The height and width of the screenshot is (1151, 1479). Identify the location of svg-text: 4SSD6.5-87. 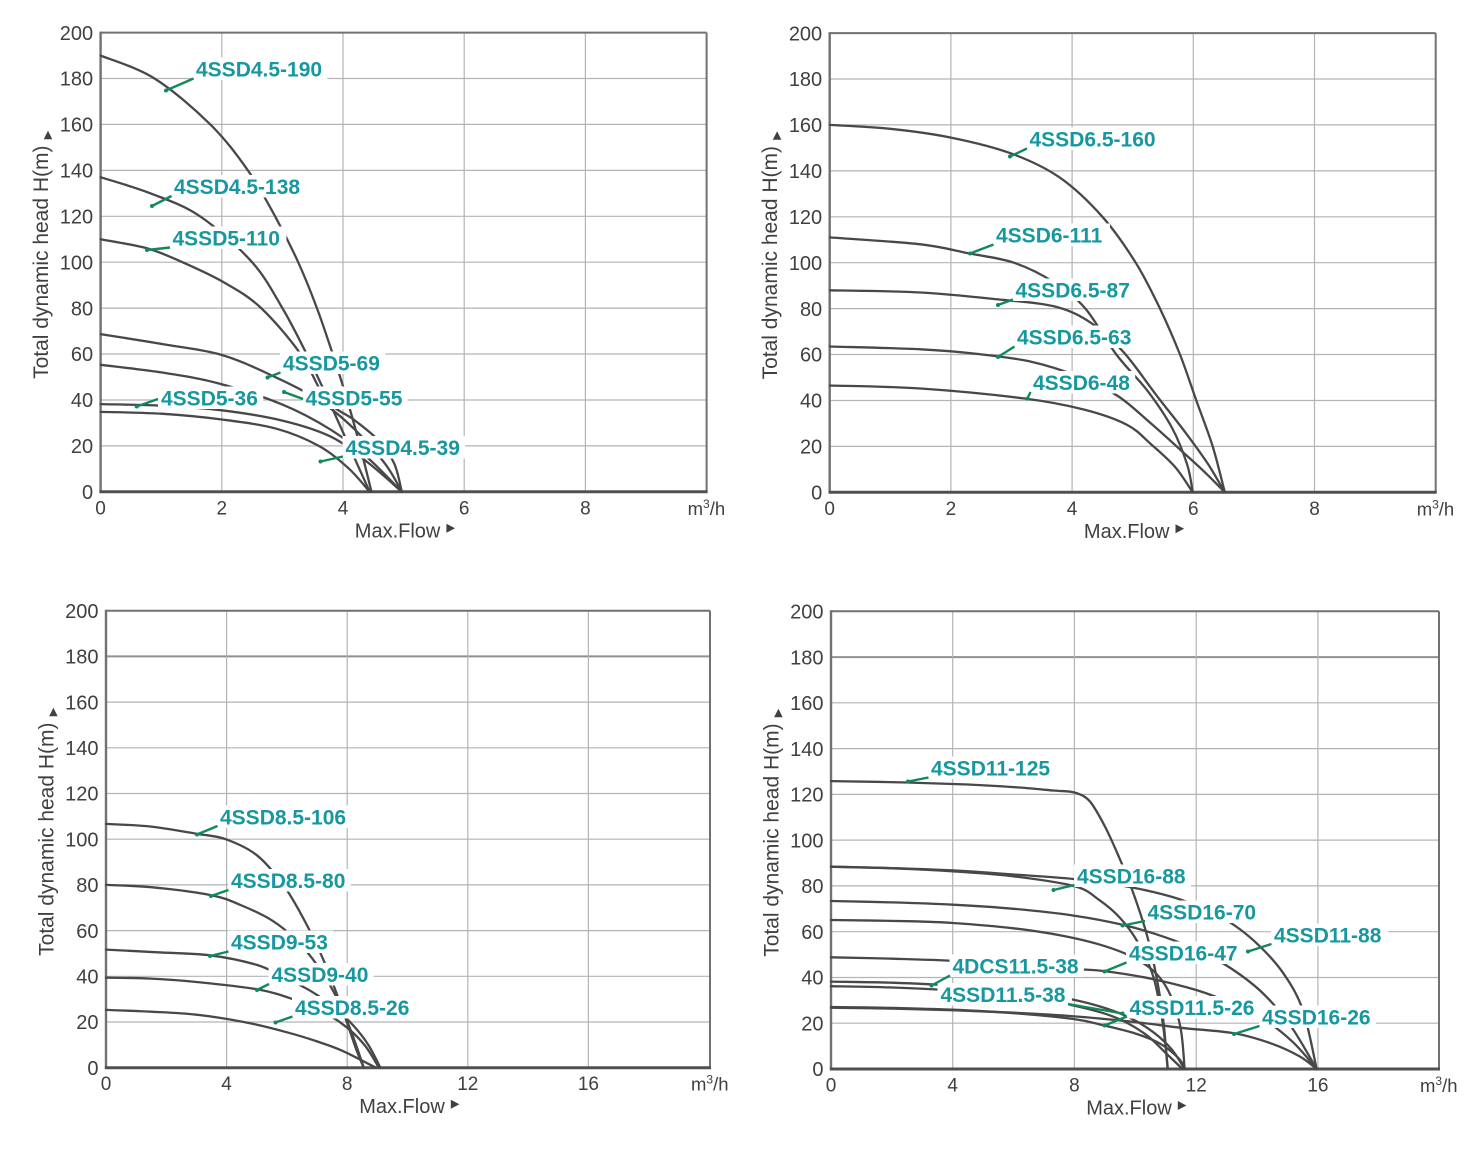
(1073, 291).